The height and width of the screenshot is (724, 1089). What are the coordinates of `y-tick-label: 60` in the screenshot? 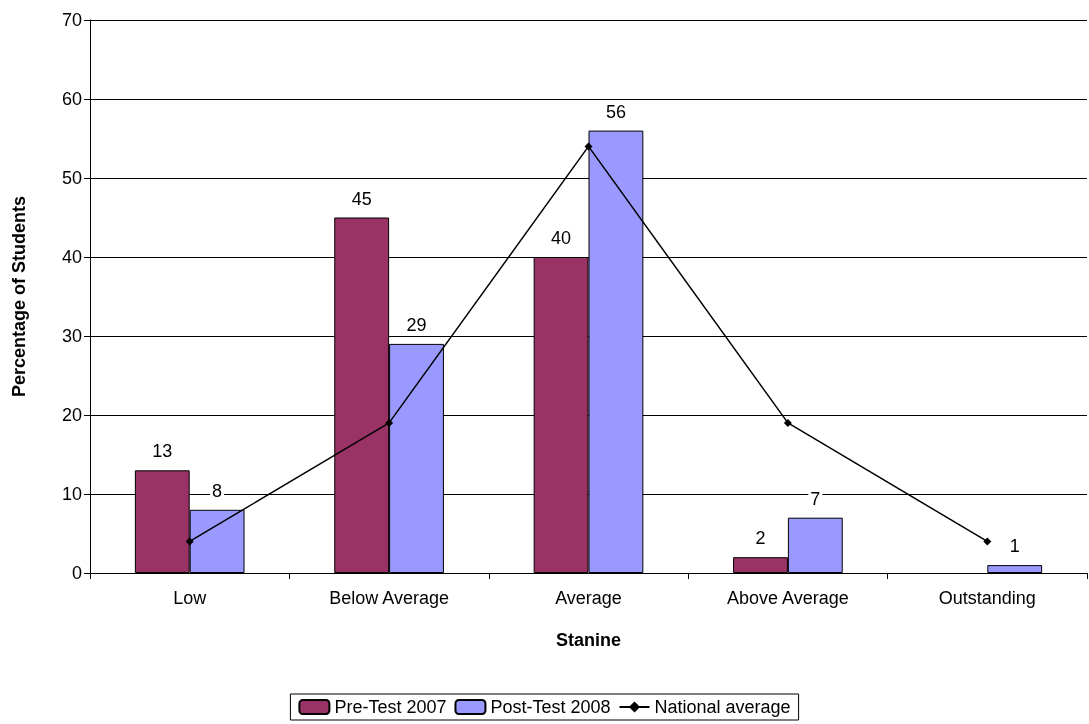 It's located at (71, 99).